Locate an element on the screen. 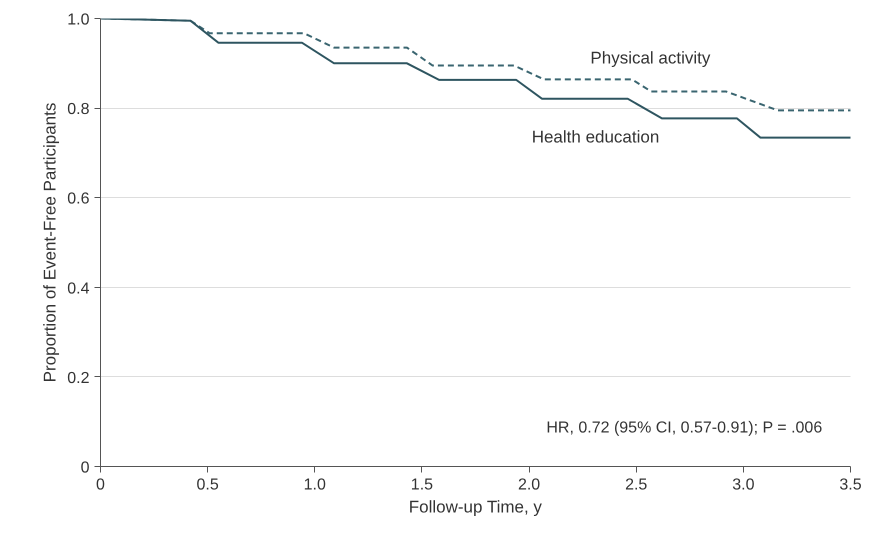  annotation: HR, 0.72 (95% CI, 0.57-0.91); P = .006 is located at coordinates (684, 428).